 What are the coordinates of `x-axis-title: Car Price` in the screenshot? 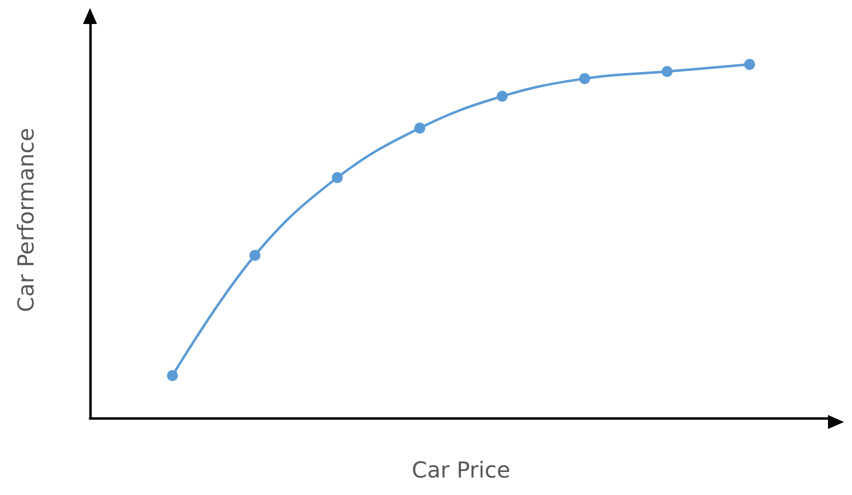 It's located at (461, 471).